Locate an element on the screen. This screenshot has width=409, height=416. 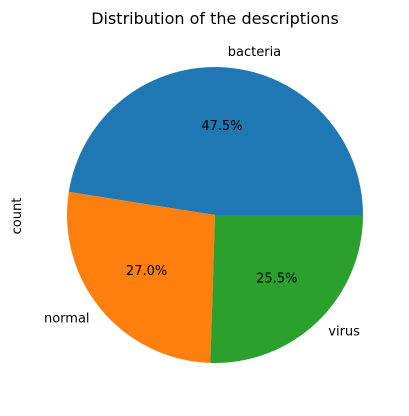
chart-title: Distribution of the descriptions is located at coordinates (215, 18).